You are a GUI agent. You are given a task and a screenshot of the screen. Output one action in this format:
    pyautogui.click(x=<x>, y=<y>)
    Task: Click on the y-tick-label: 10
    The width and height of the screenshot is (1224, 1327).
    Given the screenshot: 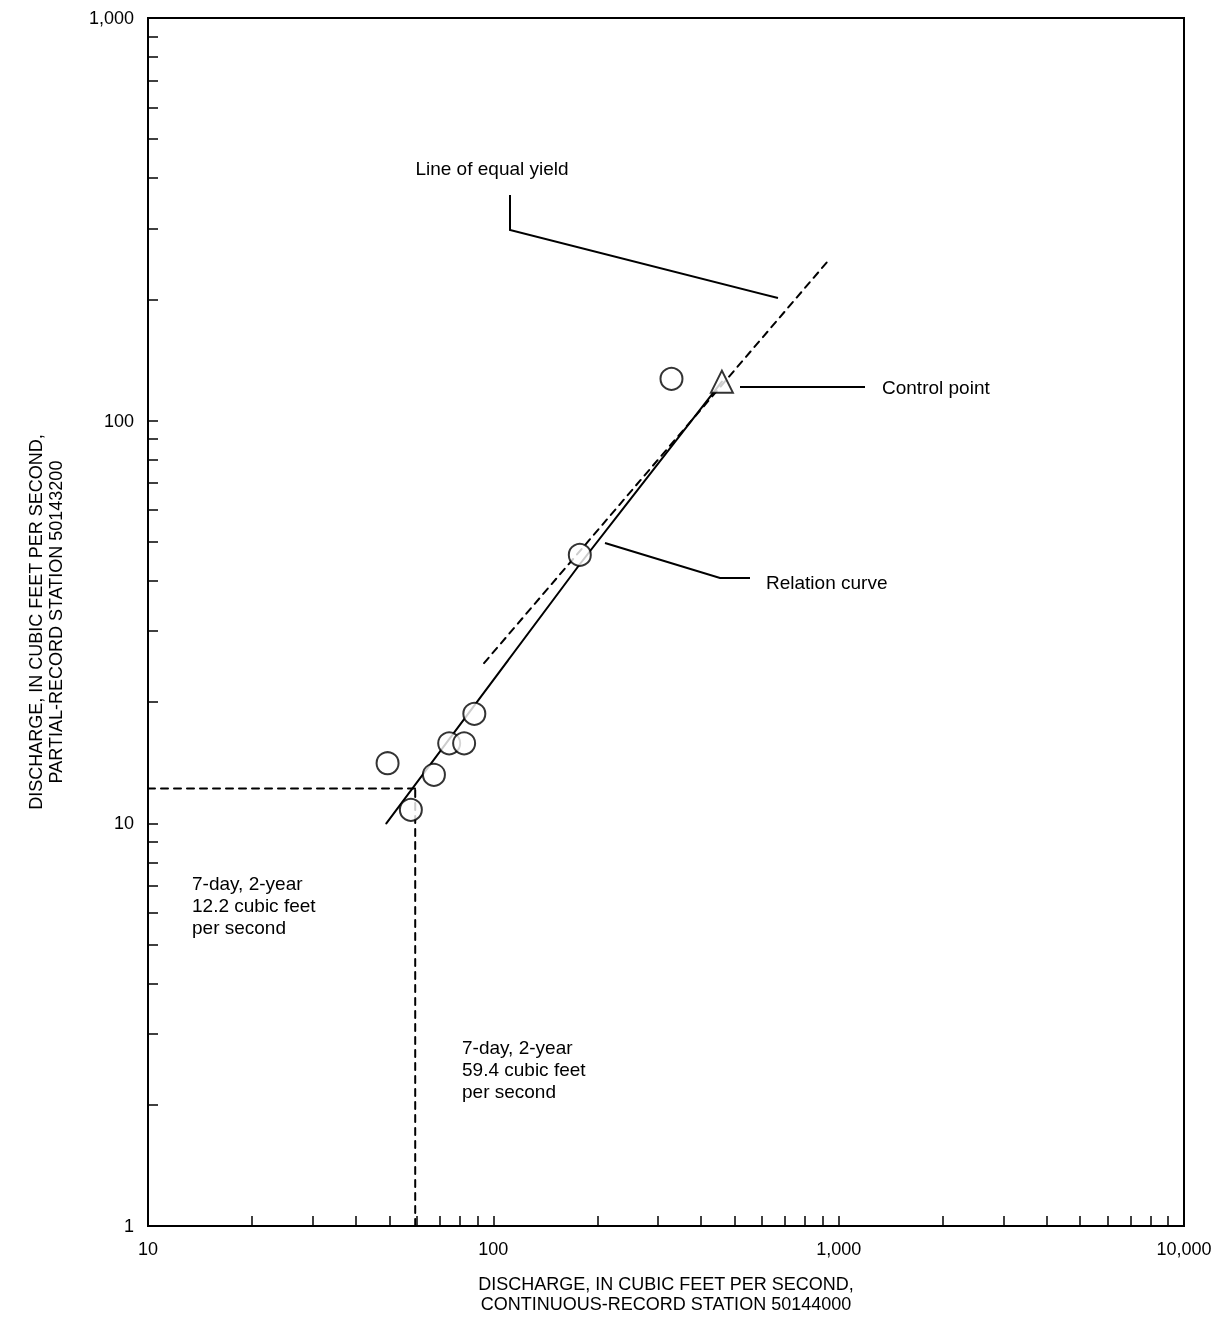 What is the action you would take?
    pyautogui.click(x=123, y=823)
    